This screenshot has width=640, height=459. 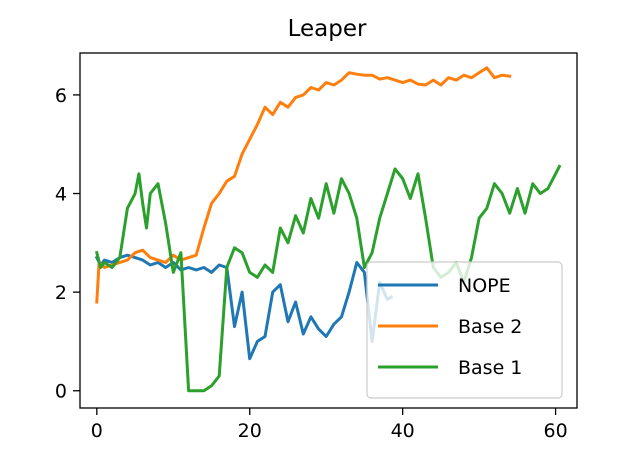 I want to click on y-tick-label: 6, so click(x=61, y=96).